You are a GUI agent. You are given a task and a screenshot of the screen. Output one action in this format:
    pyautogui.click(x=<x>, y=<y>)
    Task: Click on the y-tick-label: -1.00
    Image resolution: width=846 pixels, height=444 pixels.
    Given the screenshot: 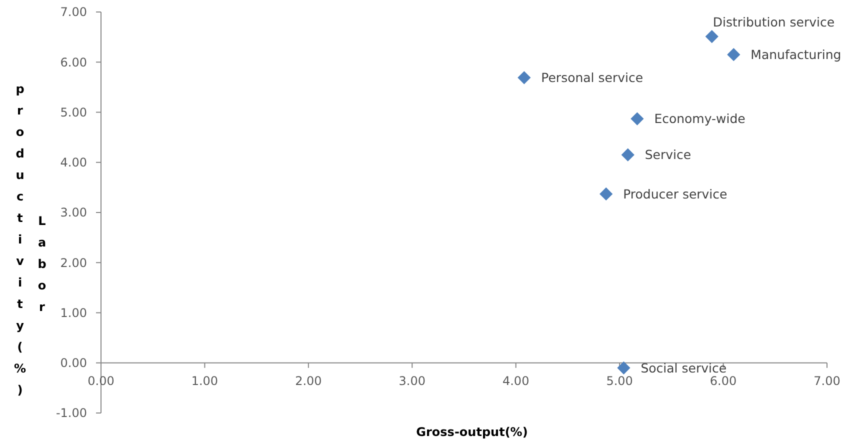 What is the action you would take?
    pyautogui.click(x=71, y=413)
    